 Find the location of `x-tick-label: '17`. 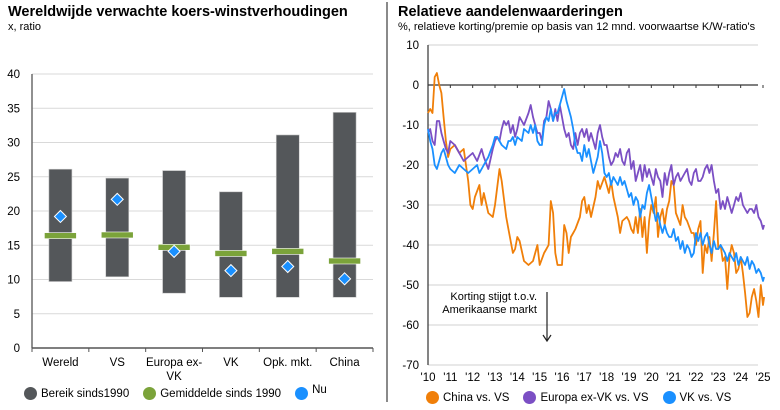

x-tick-label: '17 is located at coordinates (584, 378).